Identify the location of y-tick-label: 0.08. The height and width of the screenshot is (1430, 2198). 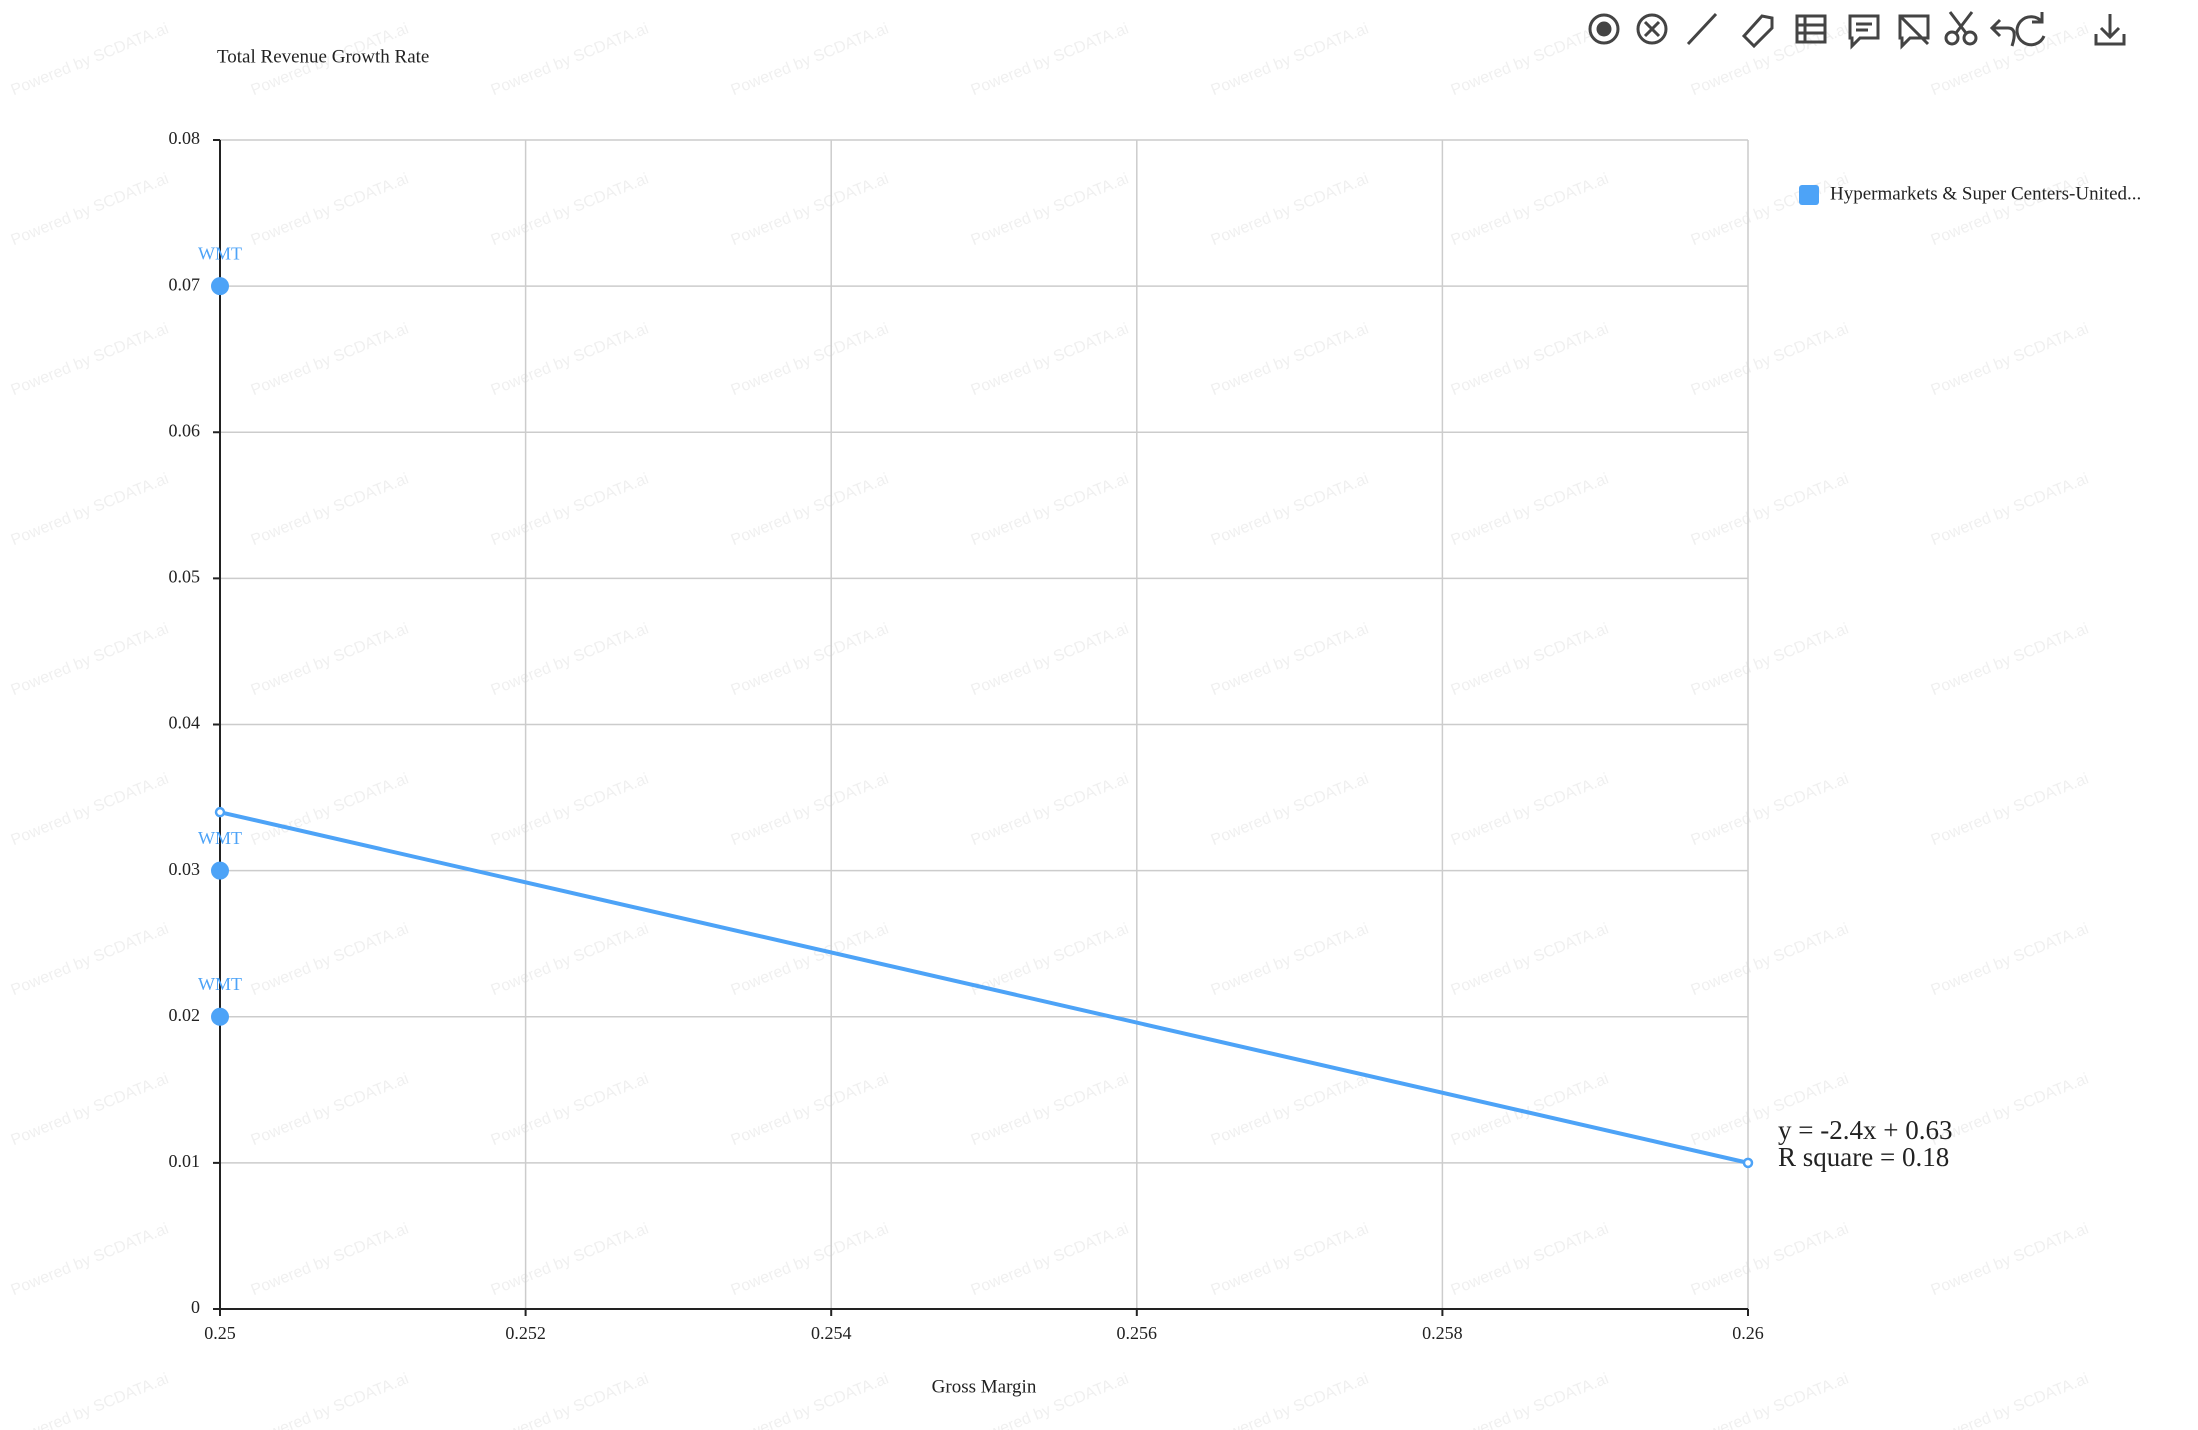
(185, 138).